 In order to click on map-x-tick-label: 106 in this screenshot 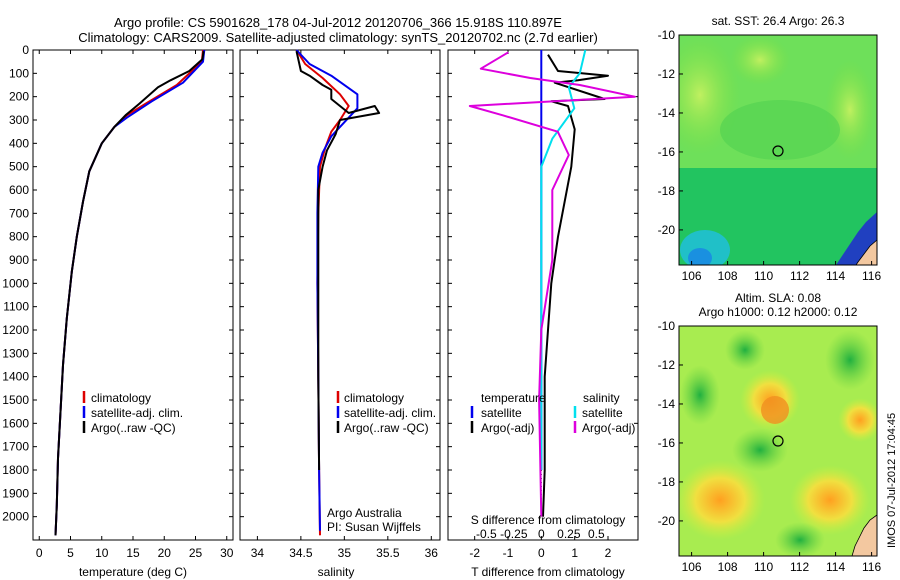, I will do `click(692, 276)`.